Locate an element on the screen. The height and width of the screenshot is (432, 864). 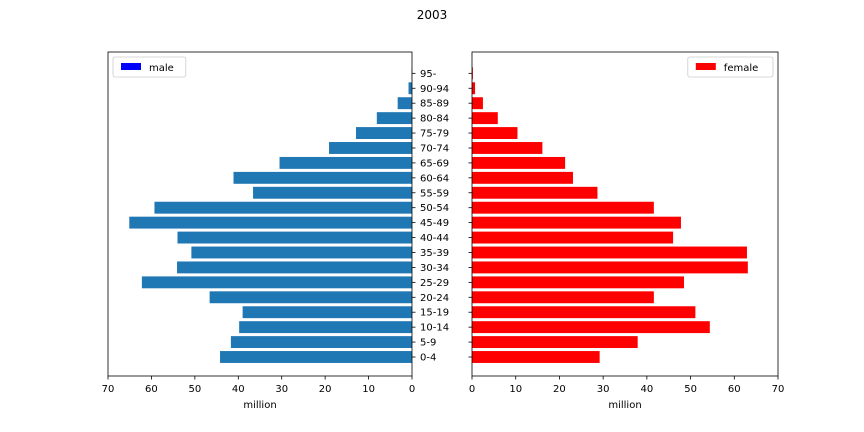
category-label-45-49: 45-49 is located at coordinates (434, 223).